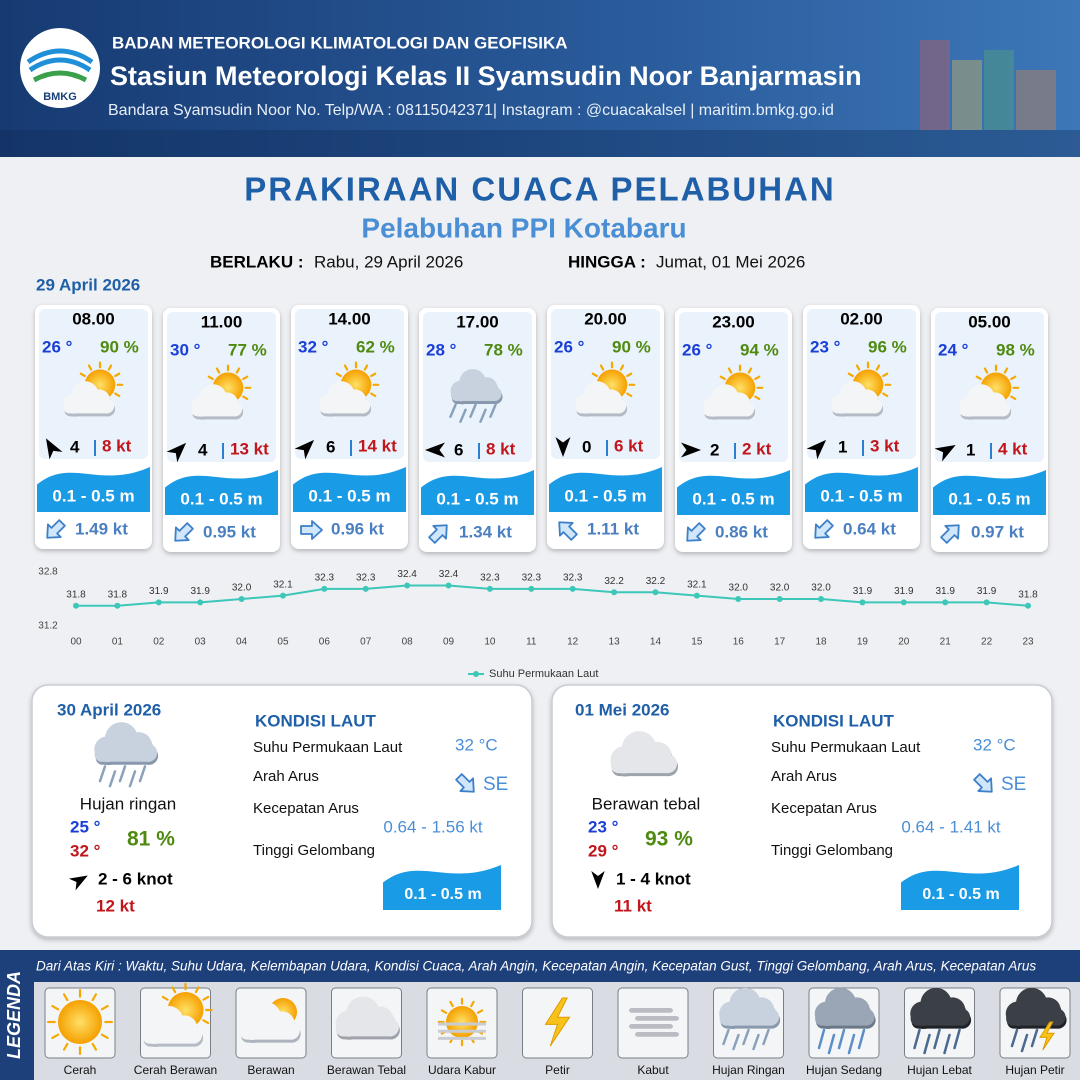 The height and width of the screenshot is (1080, 1080). What do you see at coordinates (377, 445) in the screenshot?
I see `gust: 14 kt` at bounding box center [377, 445].